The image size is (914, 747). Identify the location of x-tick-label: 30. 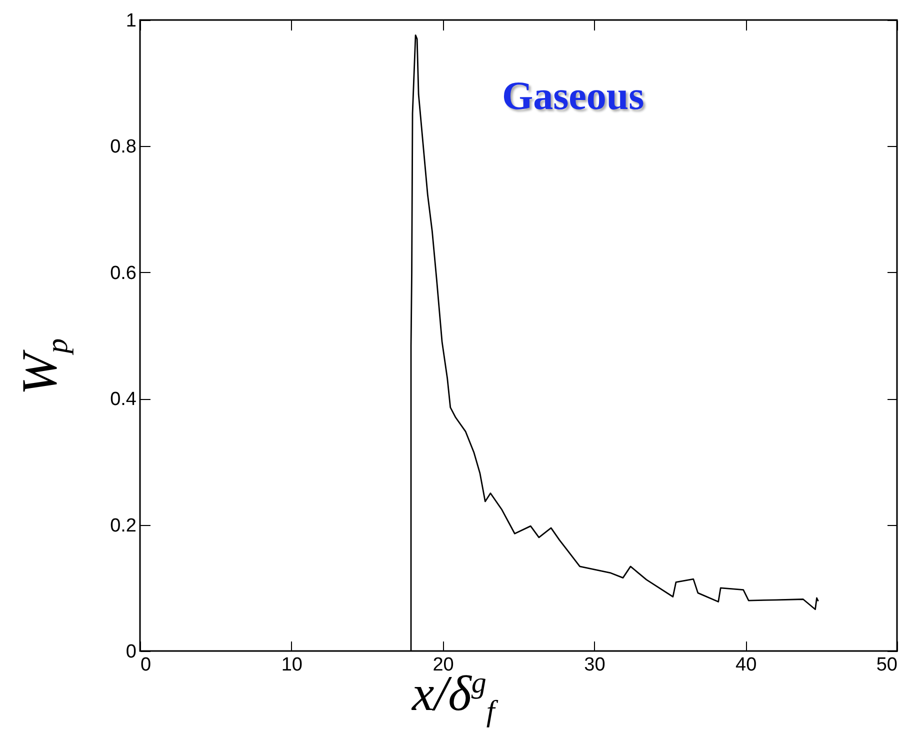
(595, 665).